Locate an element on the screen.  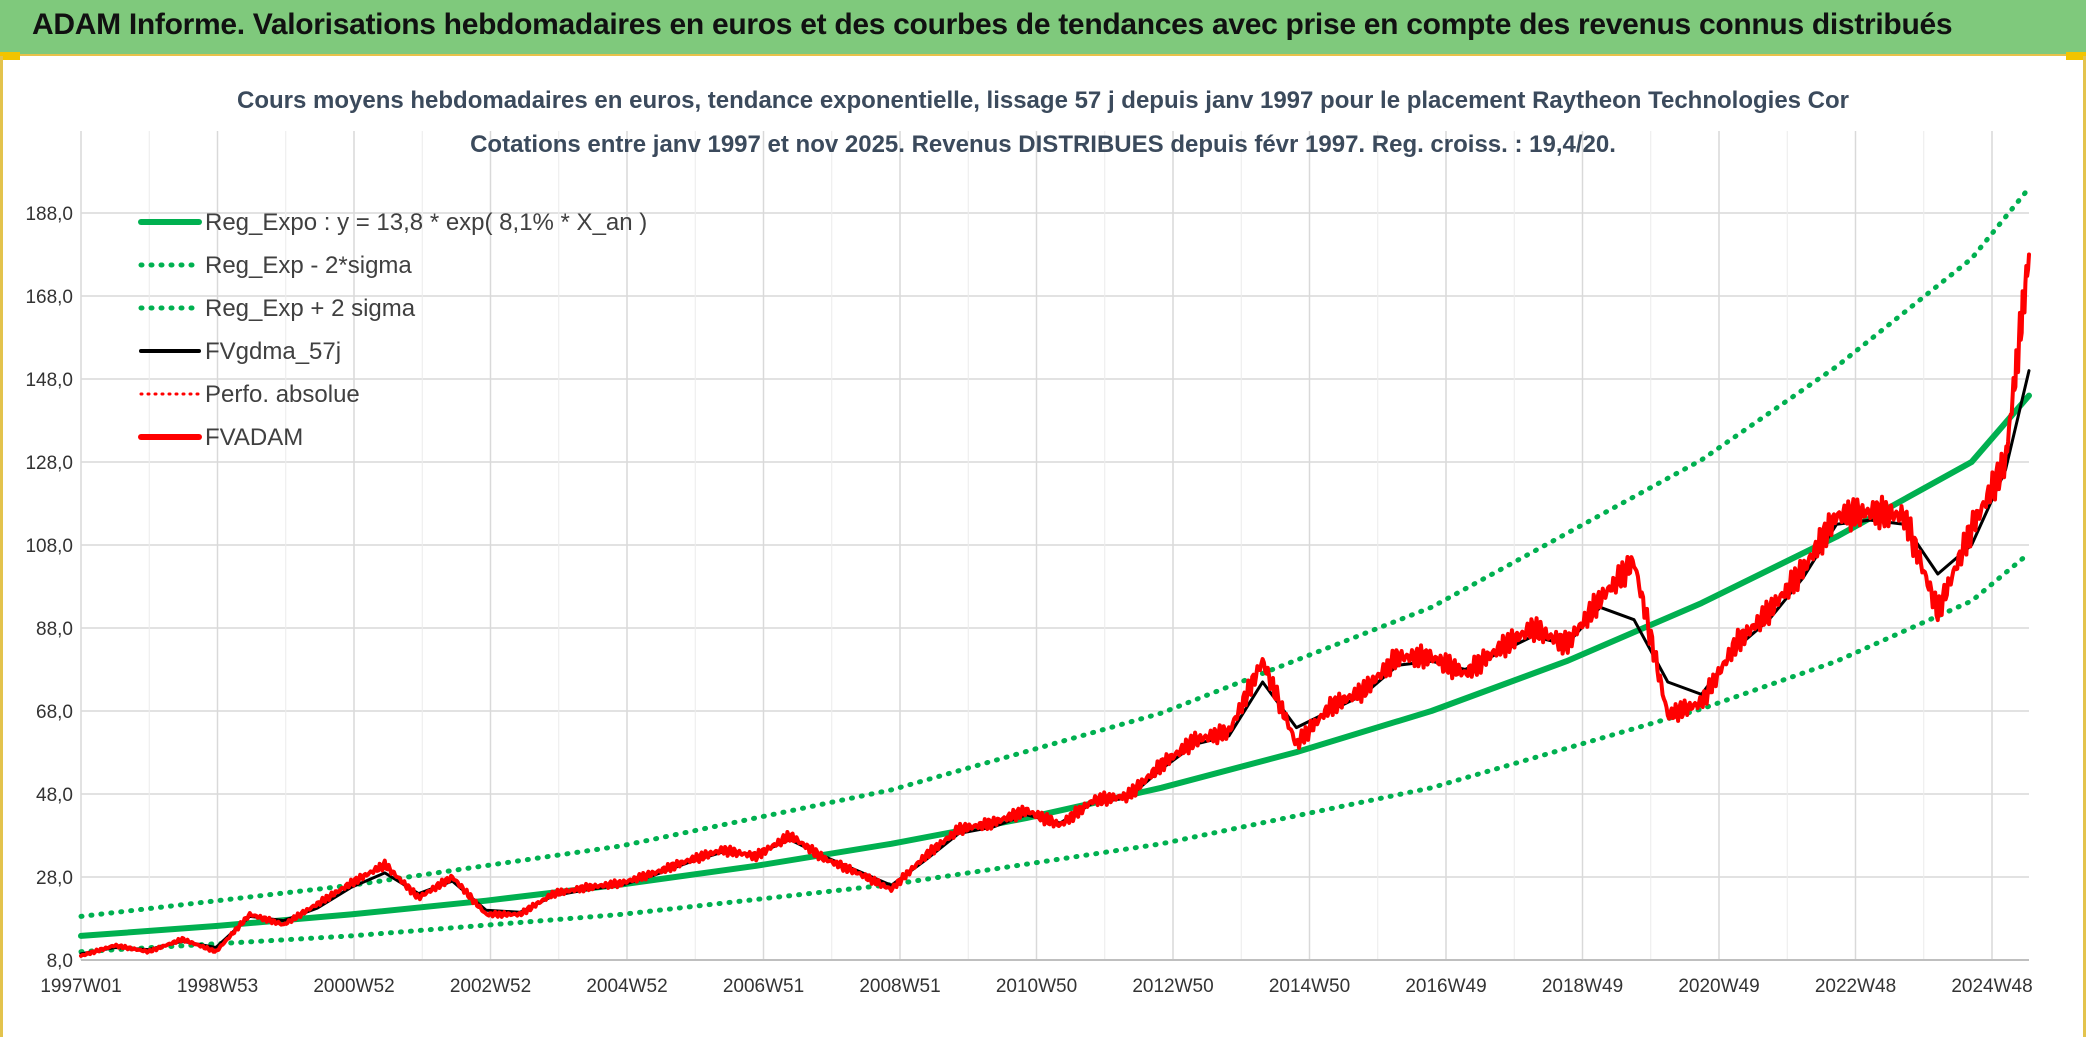
x-tick-label: 2010W50 is located at coordinates (1036, 986).